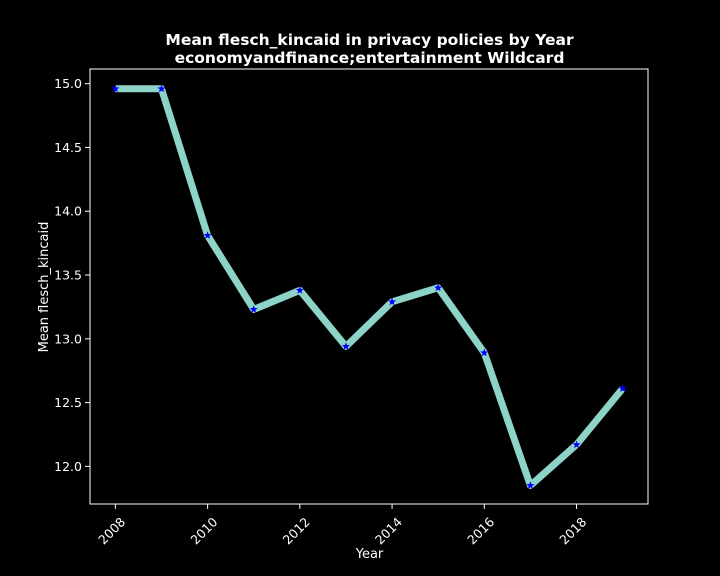 This screenshot has width=720, height=576. I want to click on y-tick-label: 15.0, so click(68, 83).